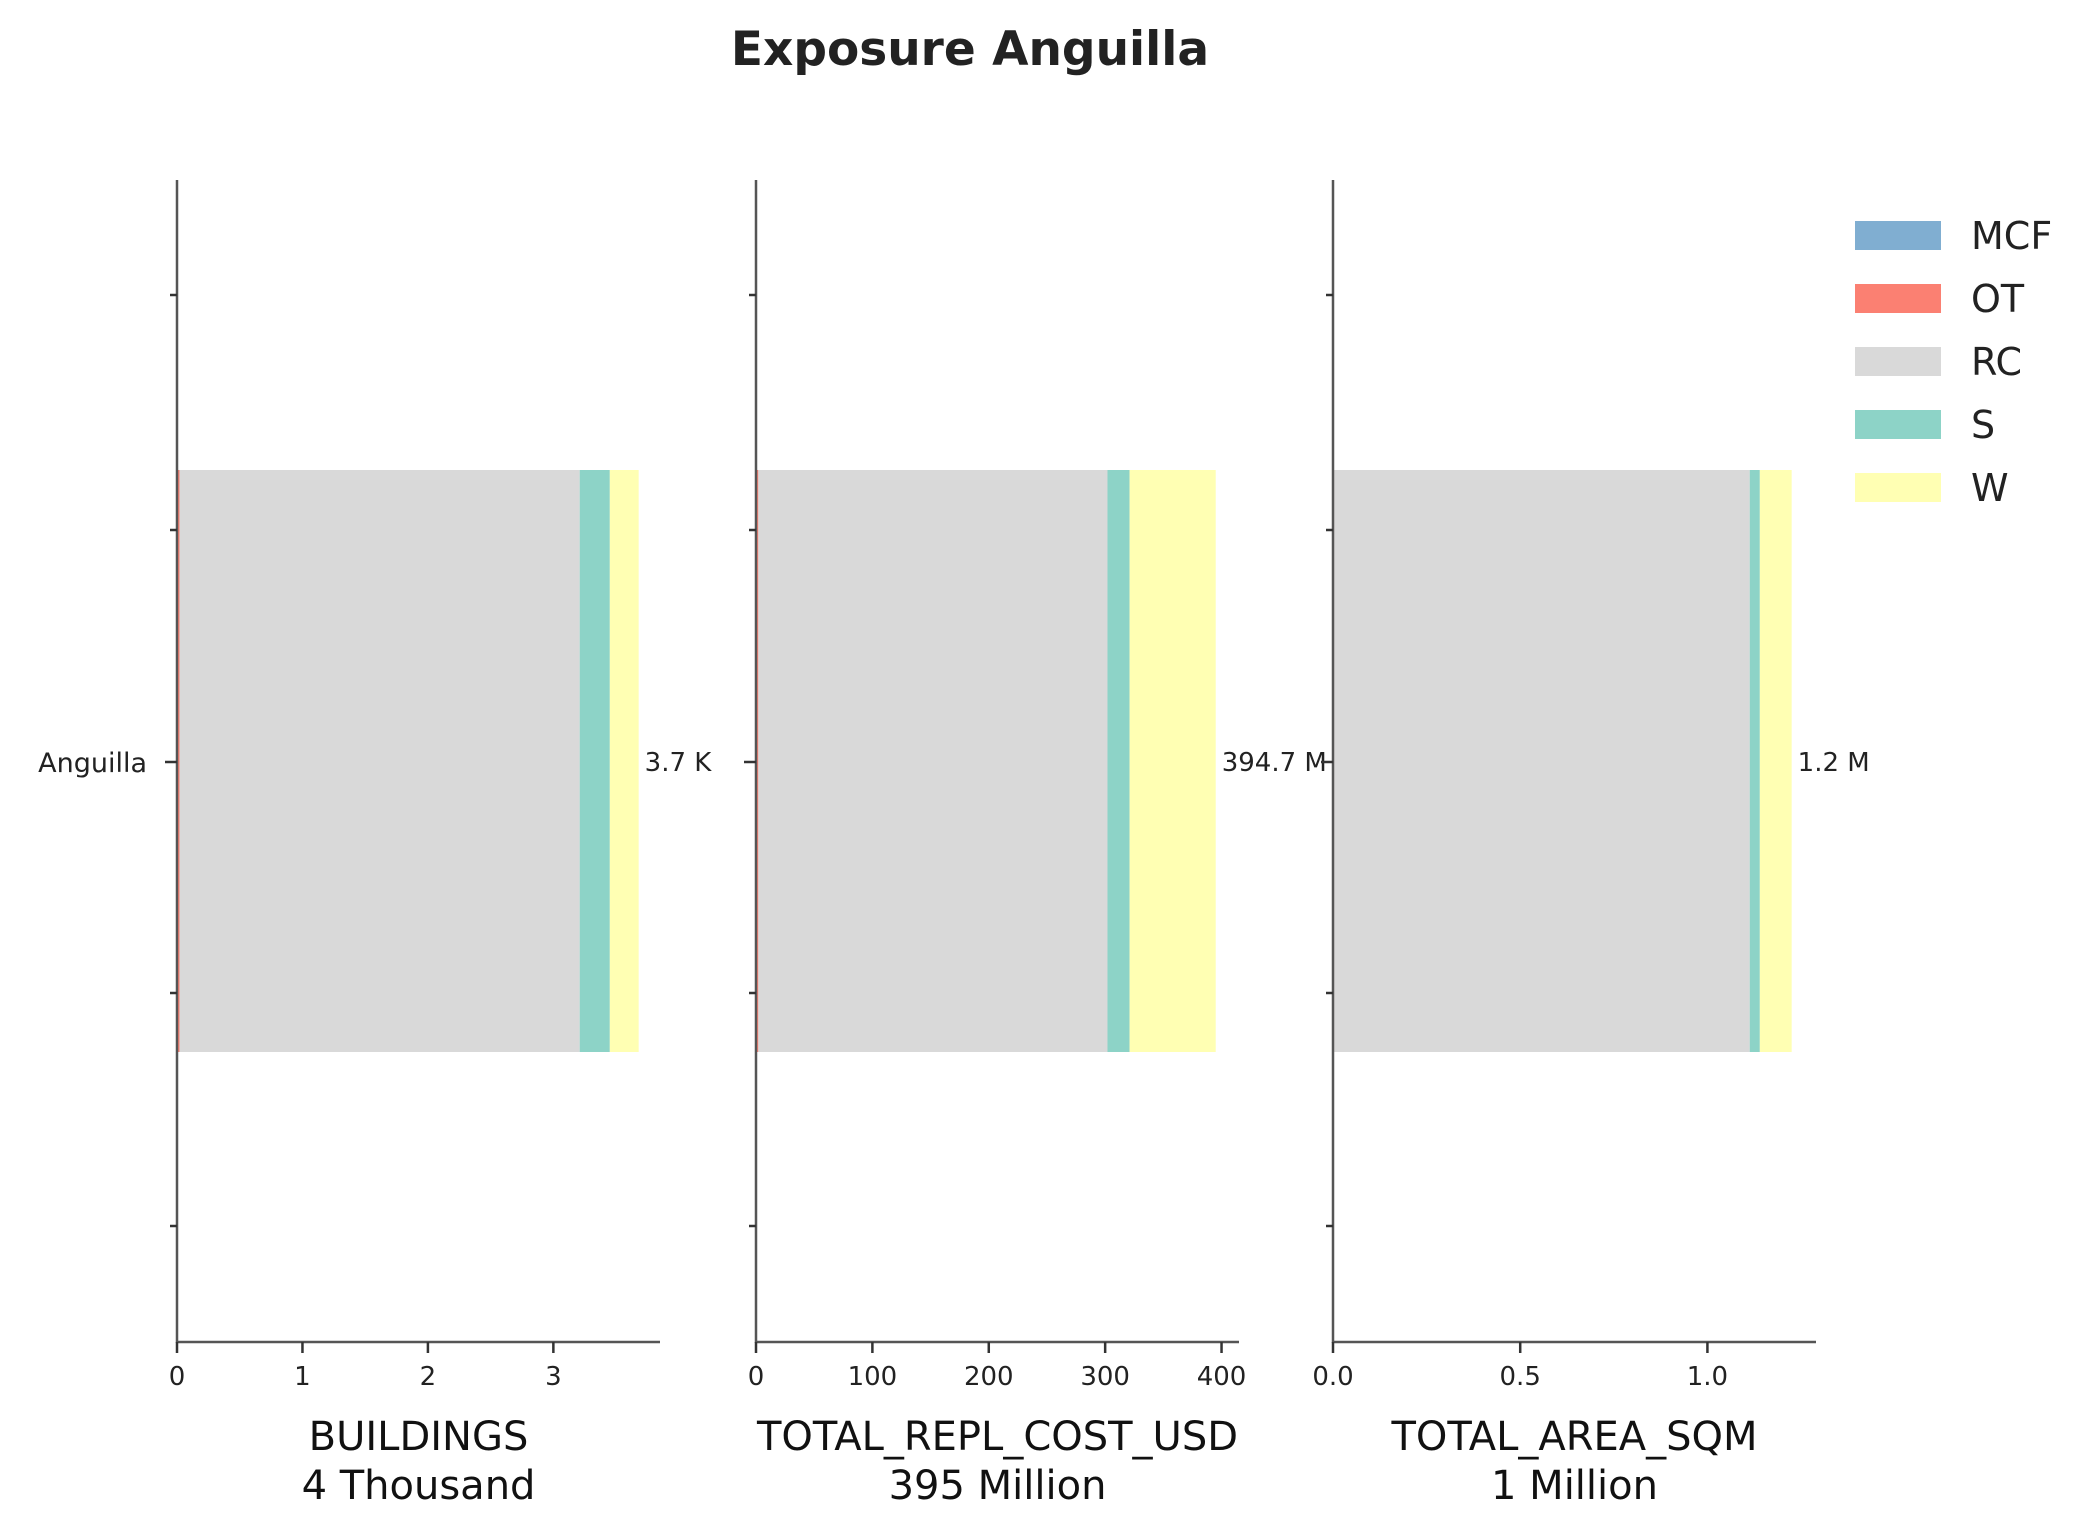 The width and height of the screenshot is (2093, 1529). Describe the element at coordinates (1105, 1377) in the screenshot. I see `x-tick-label: 300` at that location.